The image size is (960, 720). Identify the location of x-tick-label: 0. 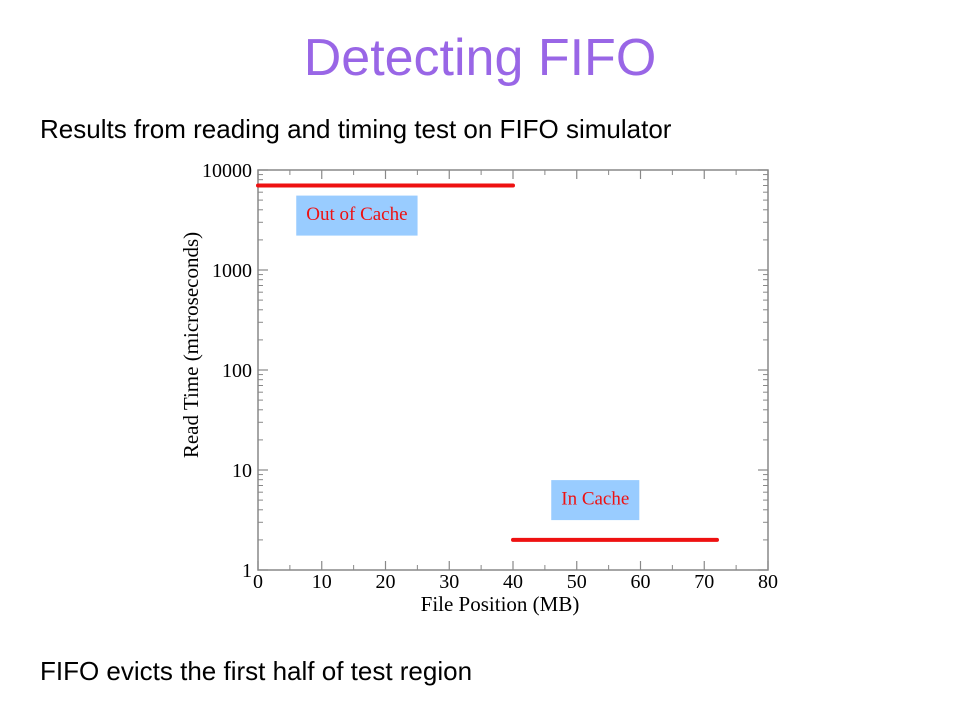
(258, 582).